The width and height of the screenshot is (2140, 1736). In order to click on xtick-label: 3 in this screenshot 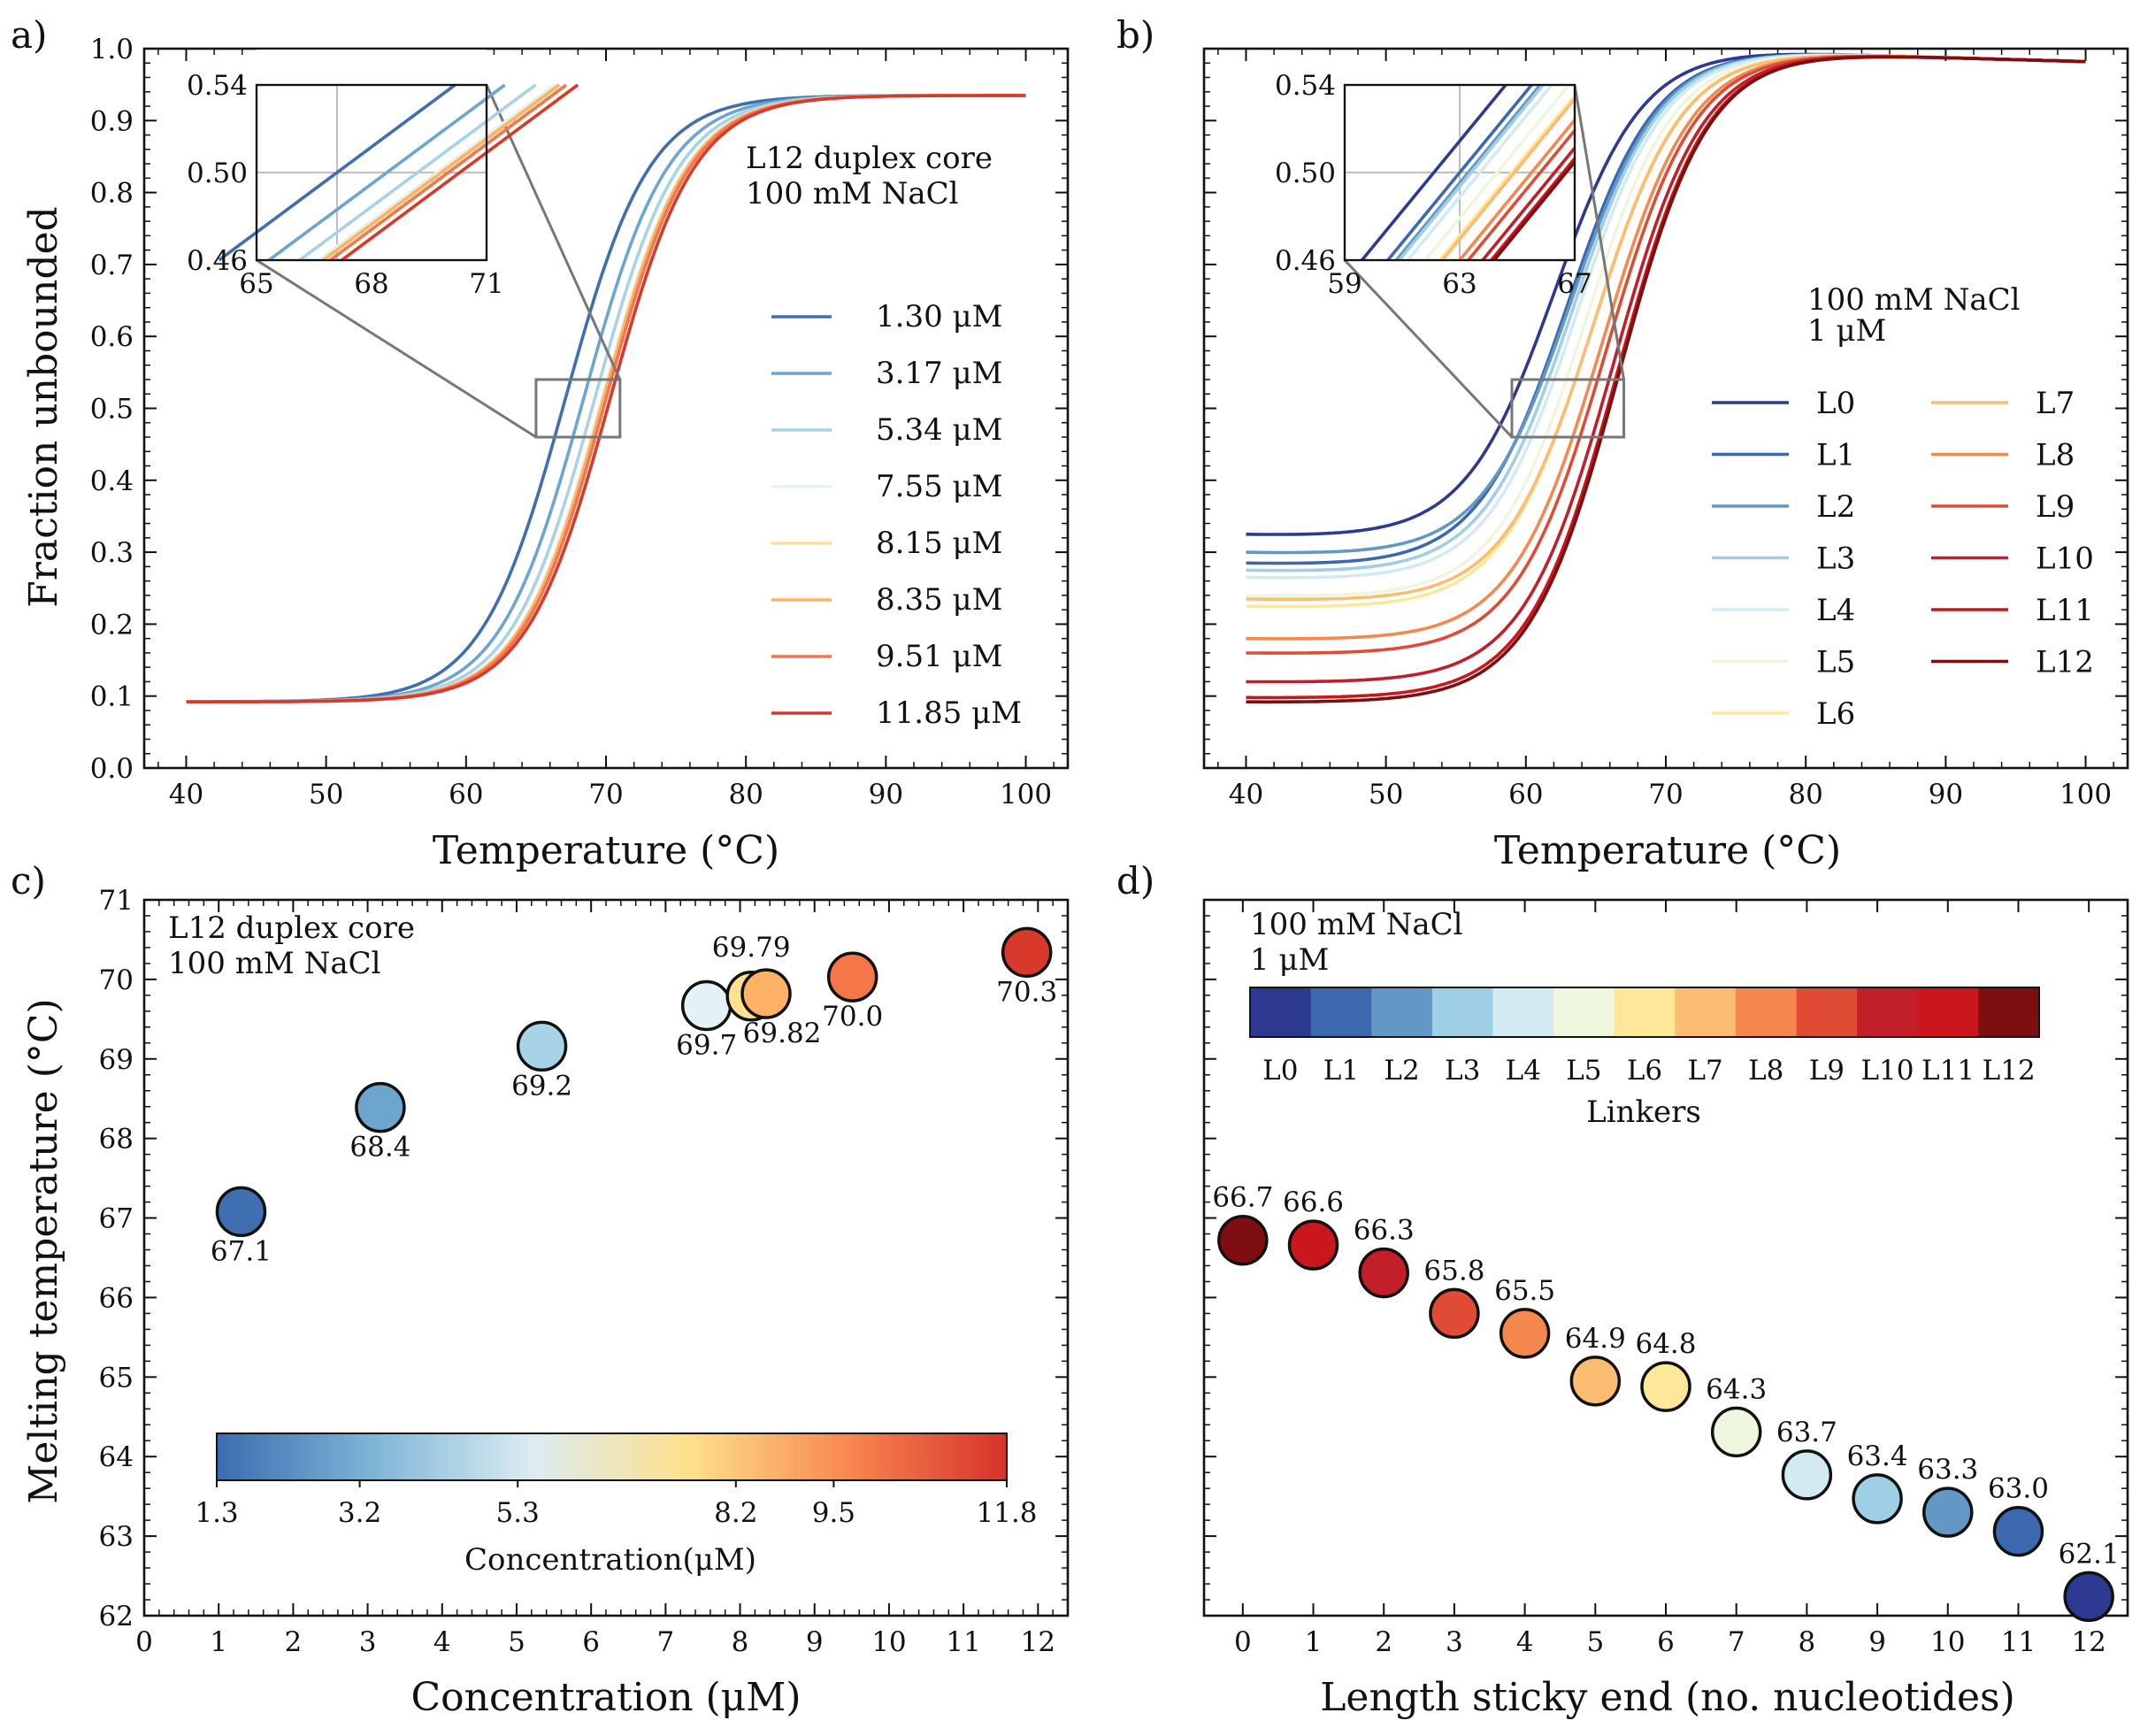, I will do `click(368, 1642)`.